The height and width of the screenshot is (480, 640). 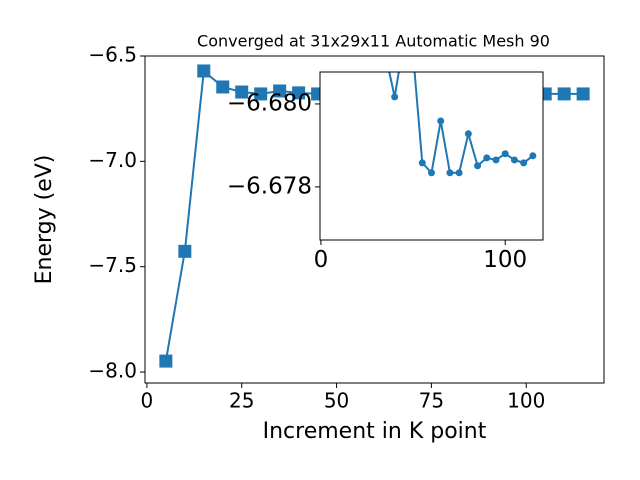 What do you see at coordinates (462, 124) in the screenshot?
I see `plot-area` at bounding box center [462, 124].